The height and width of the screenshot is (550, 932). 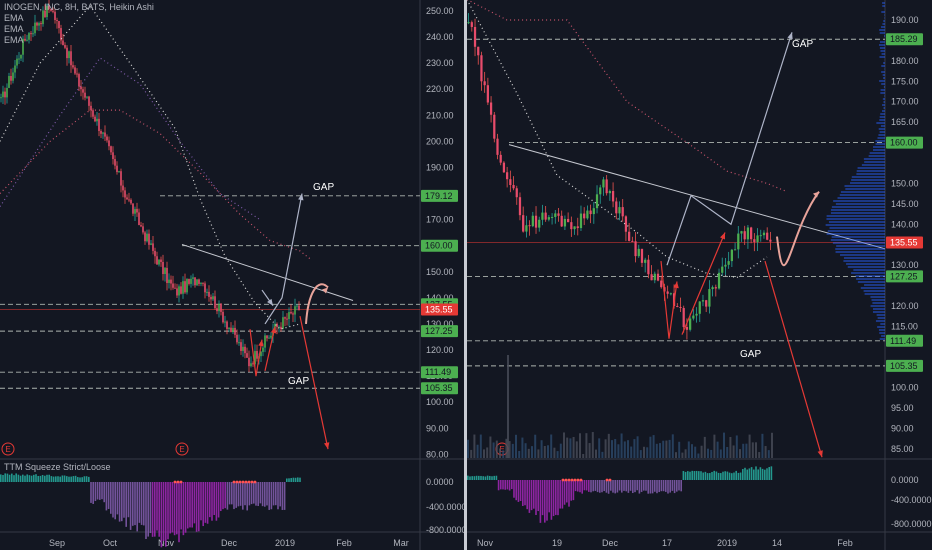 I want to click on drawn-arrow, so click(x=314, y=383).